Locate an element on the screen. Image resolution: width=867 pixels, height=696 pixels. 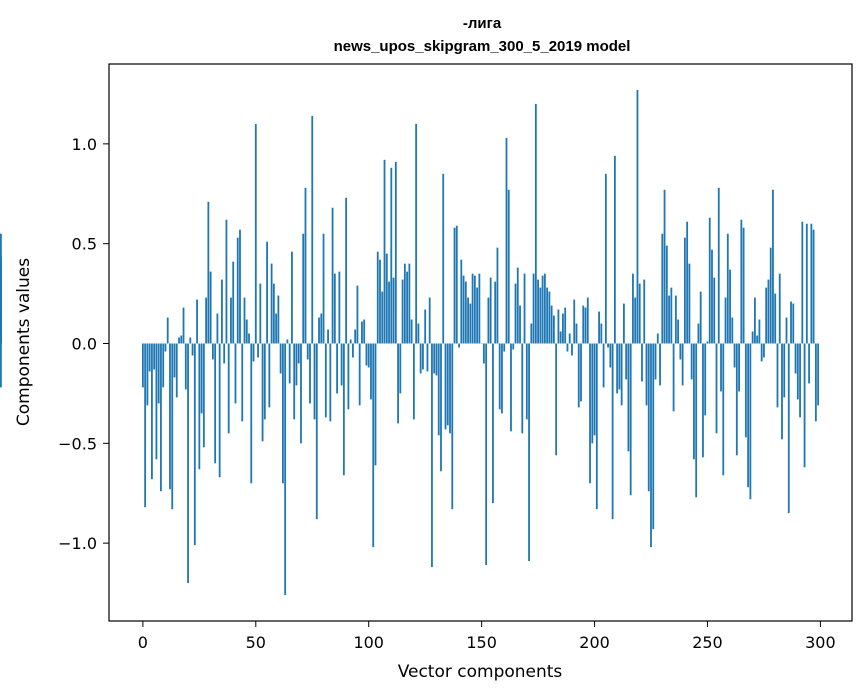
y-axis-ticks: −1.0 −0.5 0.0 0.5 1.0 is located at coordinates (83, 344).